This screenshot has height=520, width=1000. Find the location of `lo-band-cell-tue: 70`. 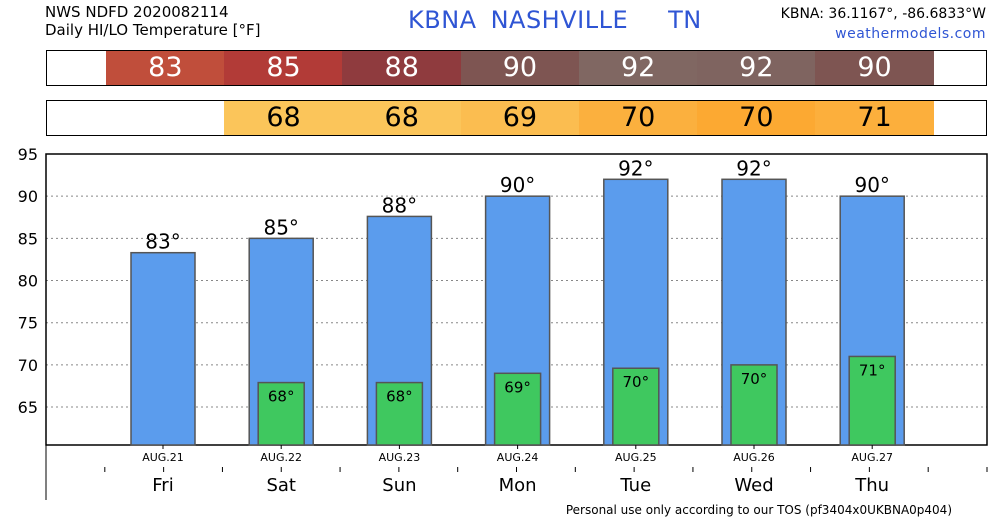

lo-band-cell-tue: 70 is located at coordinates (638, 118).